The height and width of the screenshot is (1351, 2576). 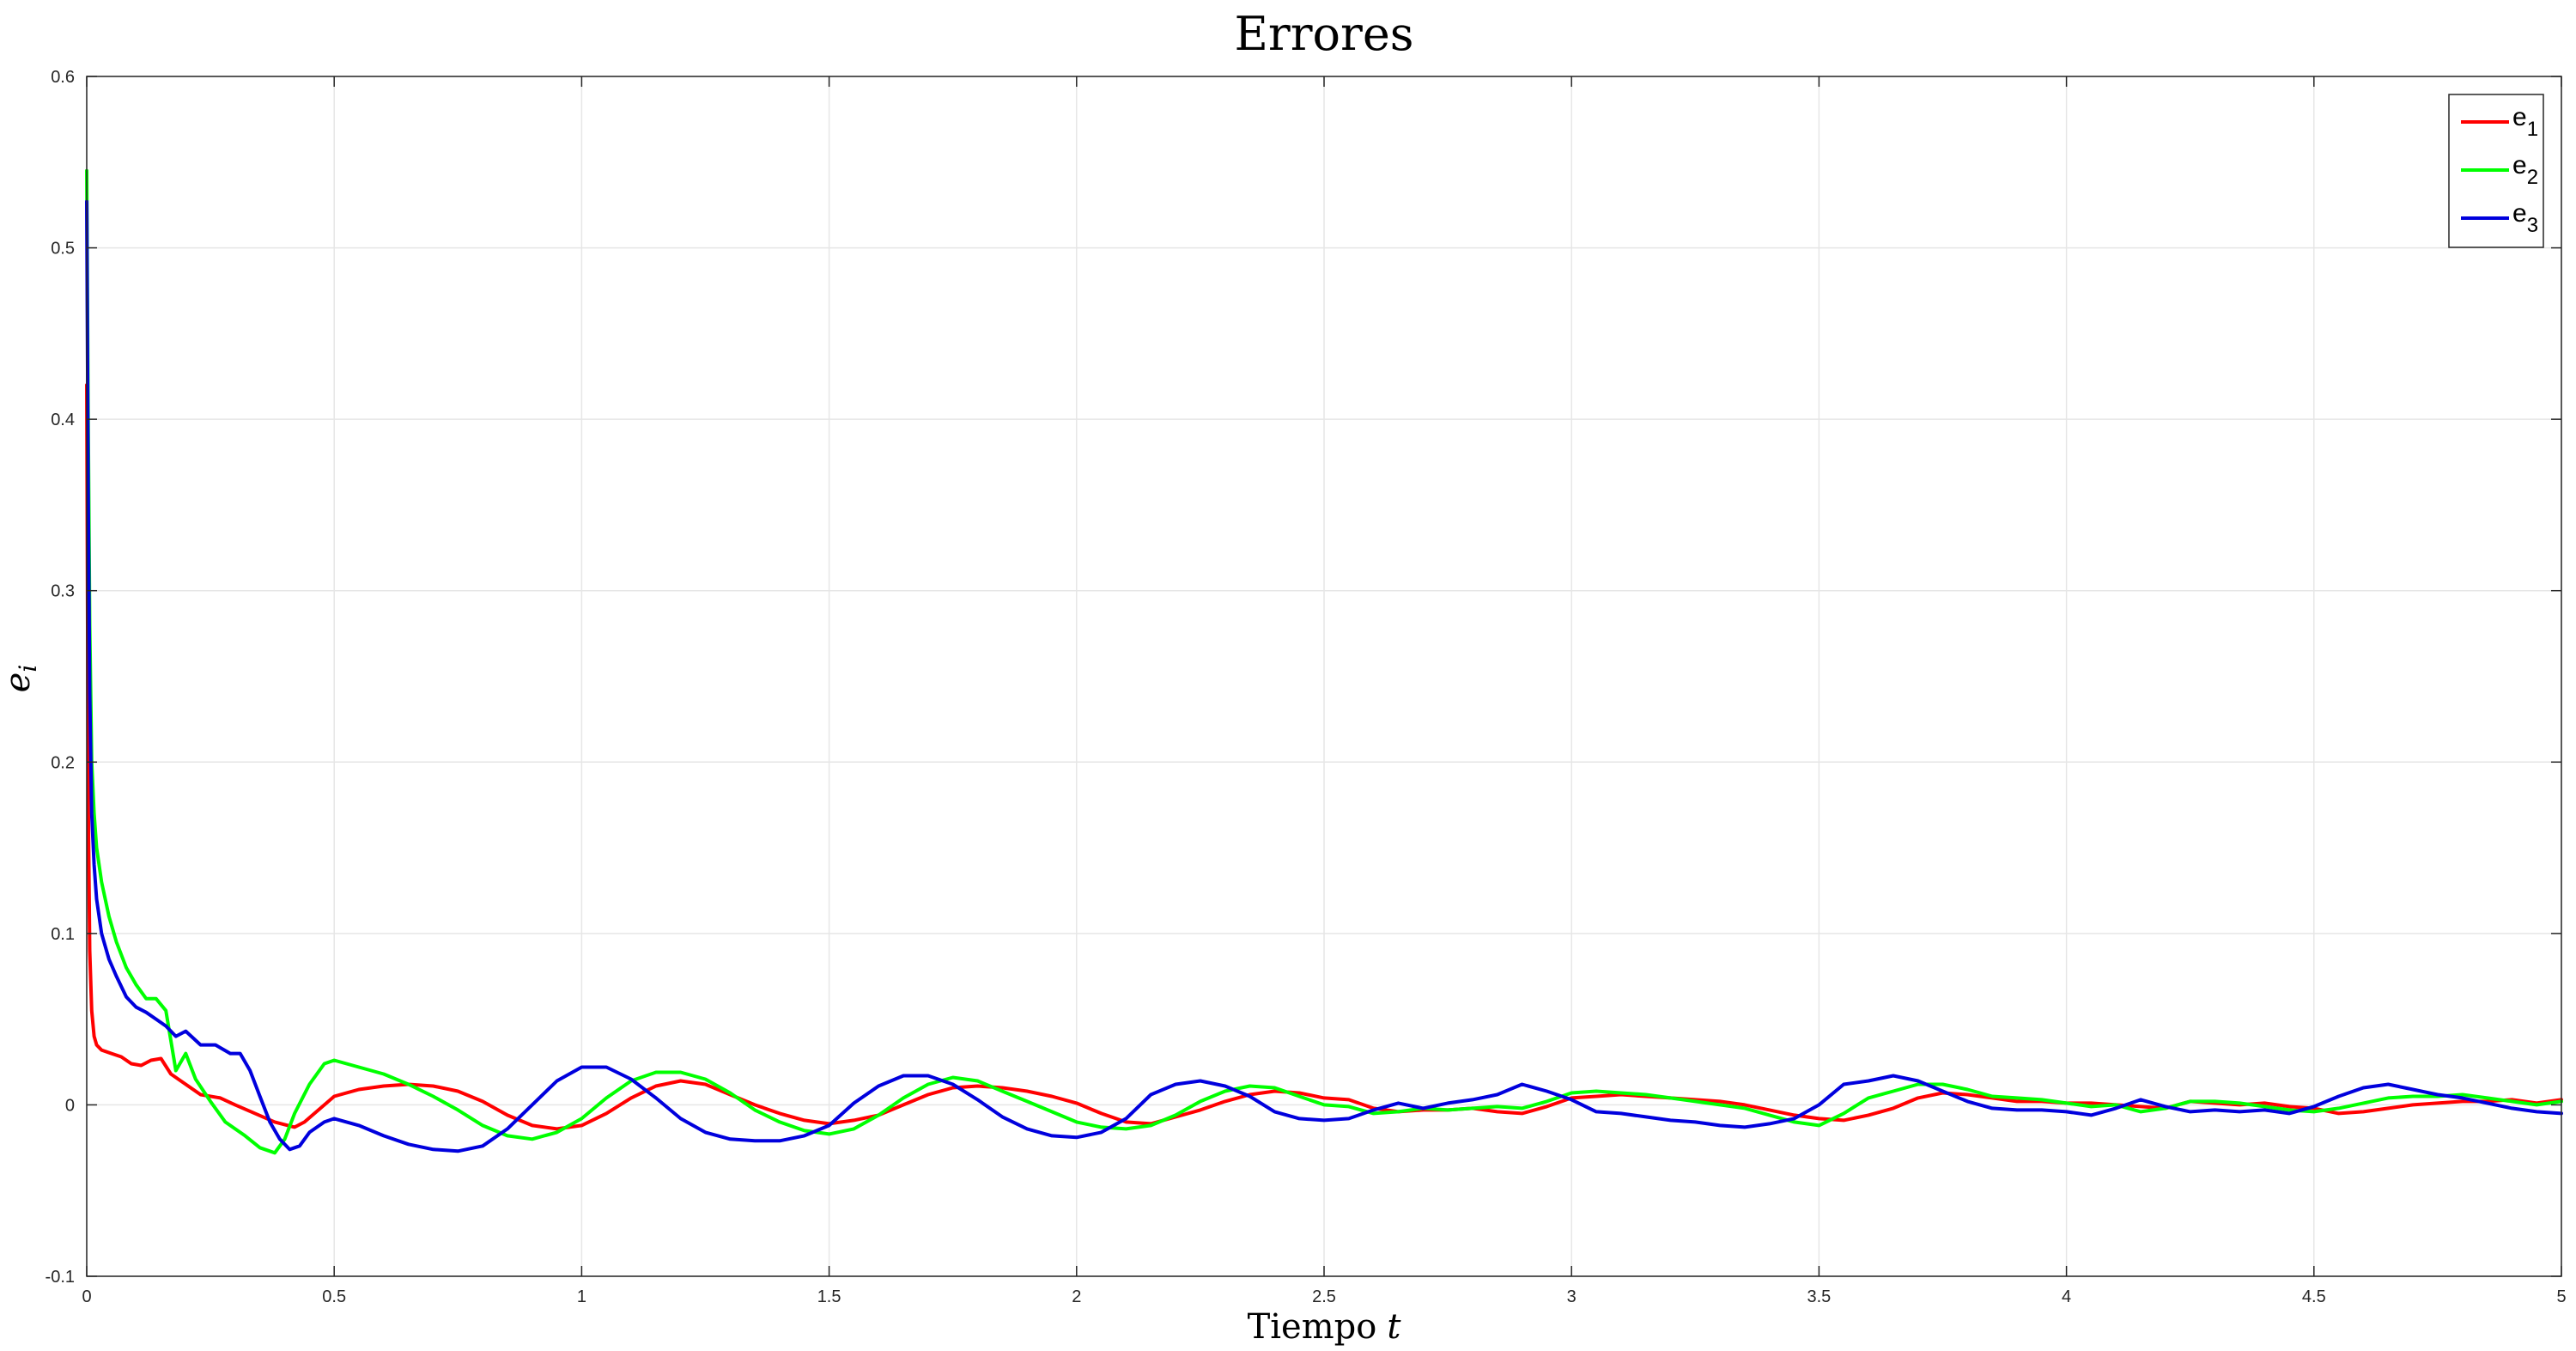 I want to click on x-tick-label: 2, so click(x=1076, y=1296).